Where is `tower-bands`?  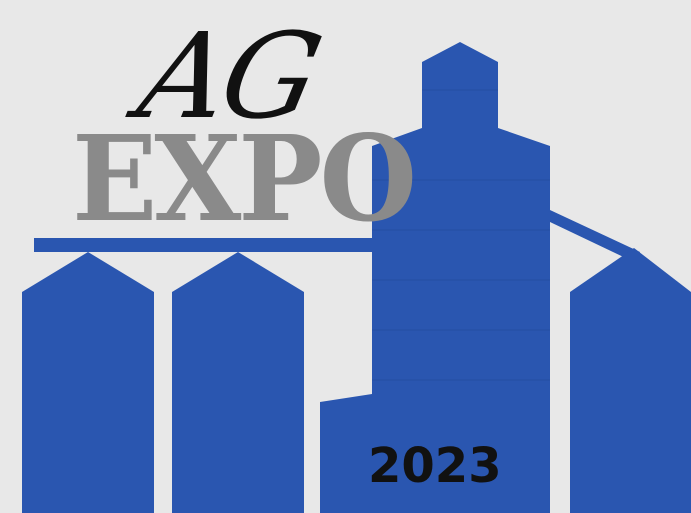 tower-bands is located at coordinates (461, 235).